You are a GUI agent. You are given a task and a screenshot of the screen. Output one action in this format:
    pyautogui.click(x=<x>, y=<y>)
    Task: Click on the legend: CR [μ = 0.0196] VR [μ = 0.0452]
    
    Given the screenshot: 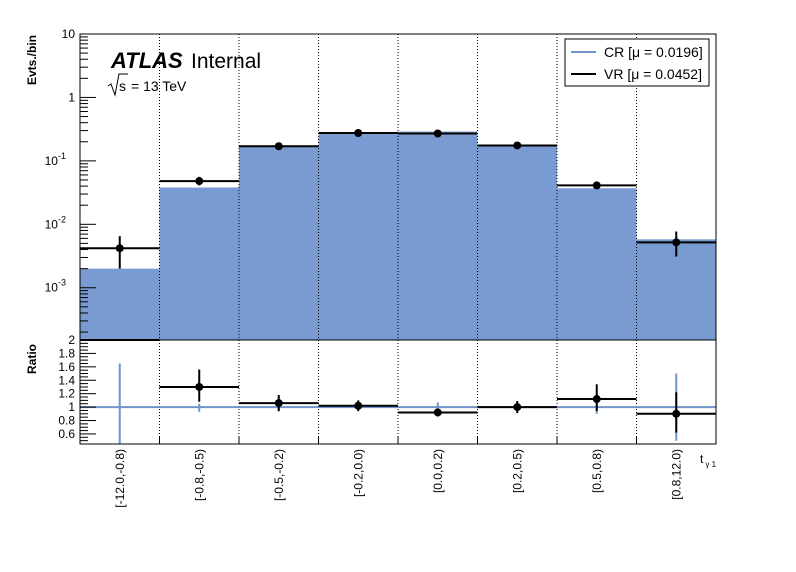 What is the action you would take?
    pyautogui.click(x=637, y=62)
    